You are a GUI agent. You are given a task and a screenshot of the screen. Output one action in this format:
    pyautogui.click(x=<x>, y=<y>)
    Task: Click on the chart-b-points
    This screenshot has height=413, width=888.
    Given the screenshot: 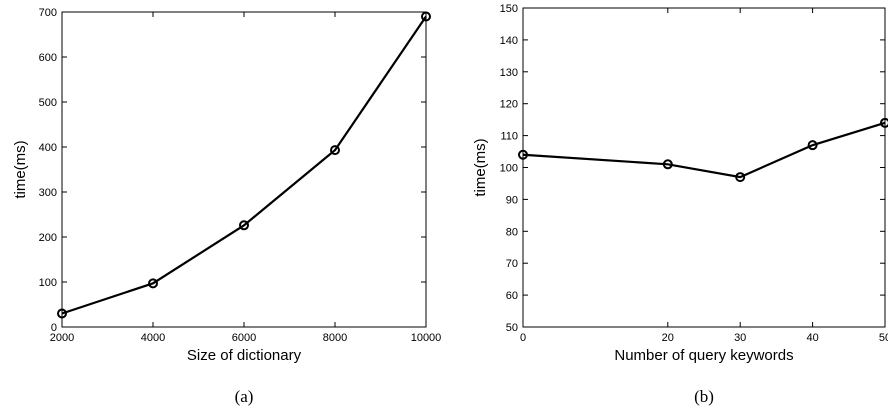 What is the action you would take?
    pyautogui.click(x=703, y=150)
    